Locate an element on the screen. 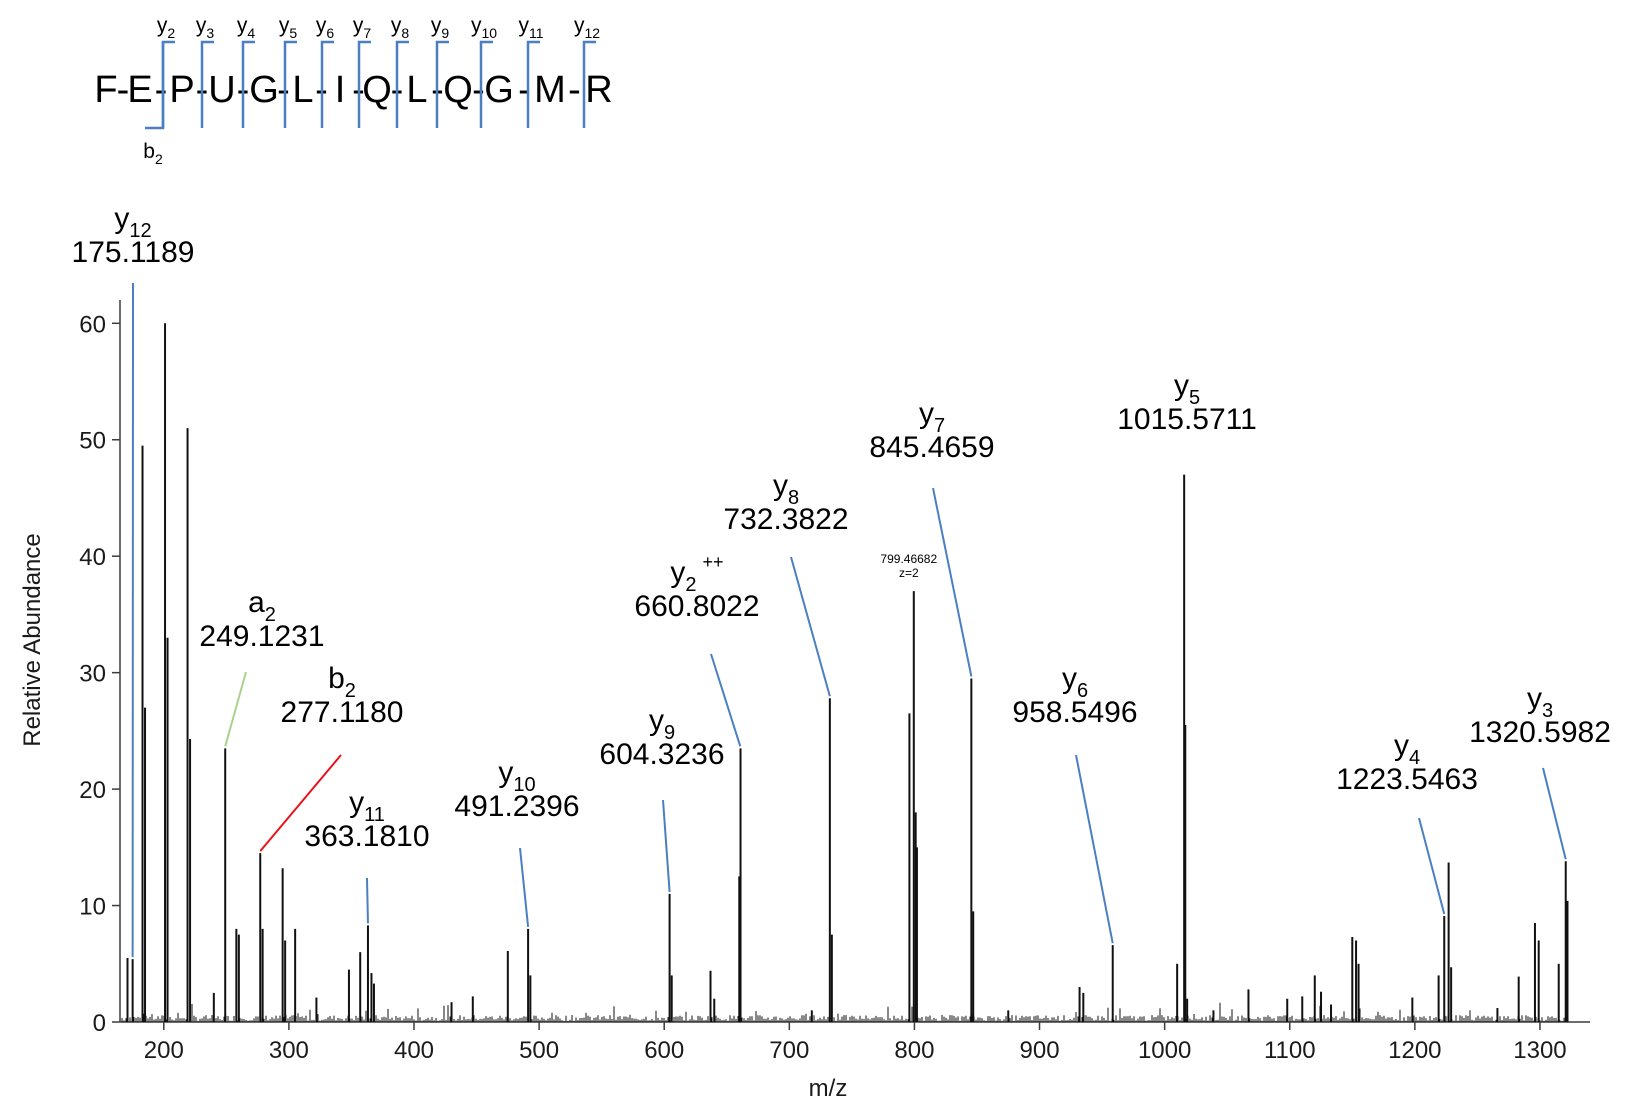  peak-ion-label: y7 is located at coordinates (932, 417).